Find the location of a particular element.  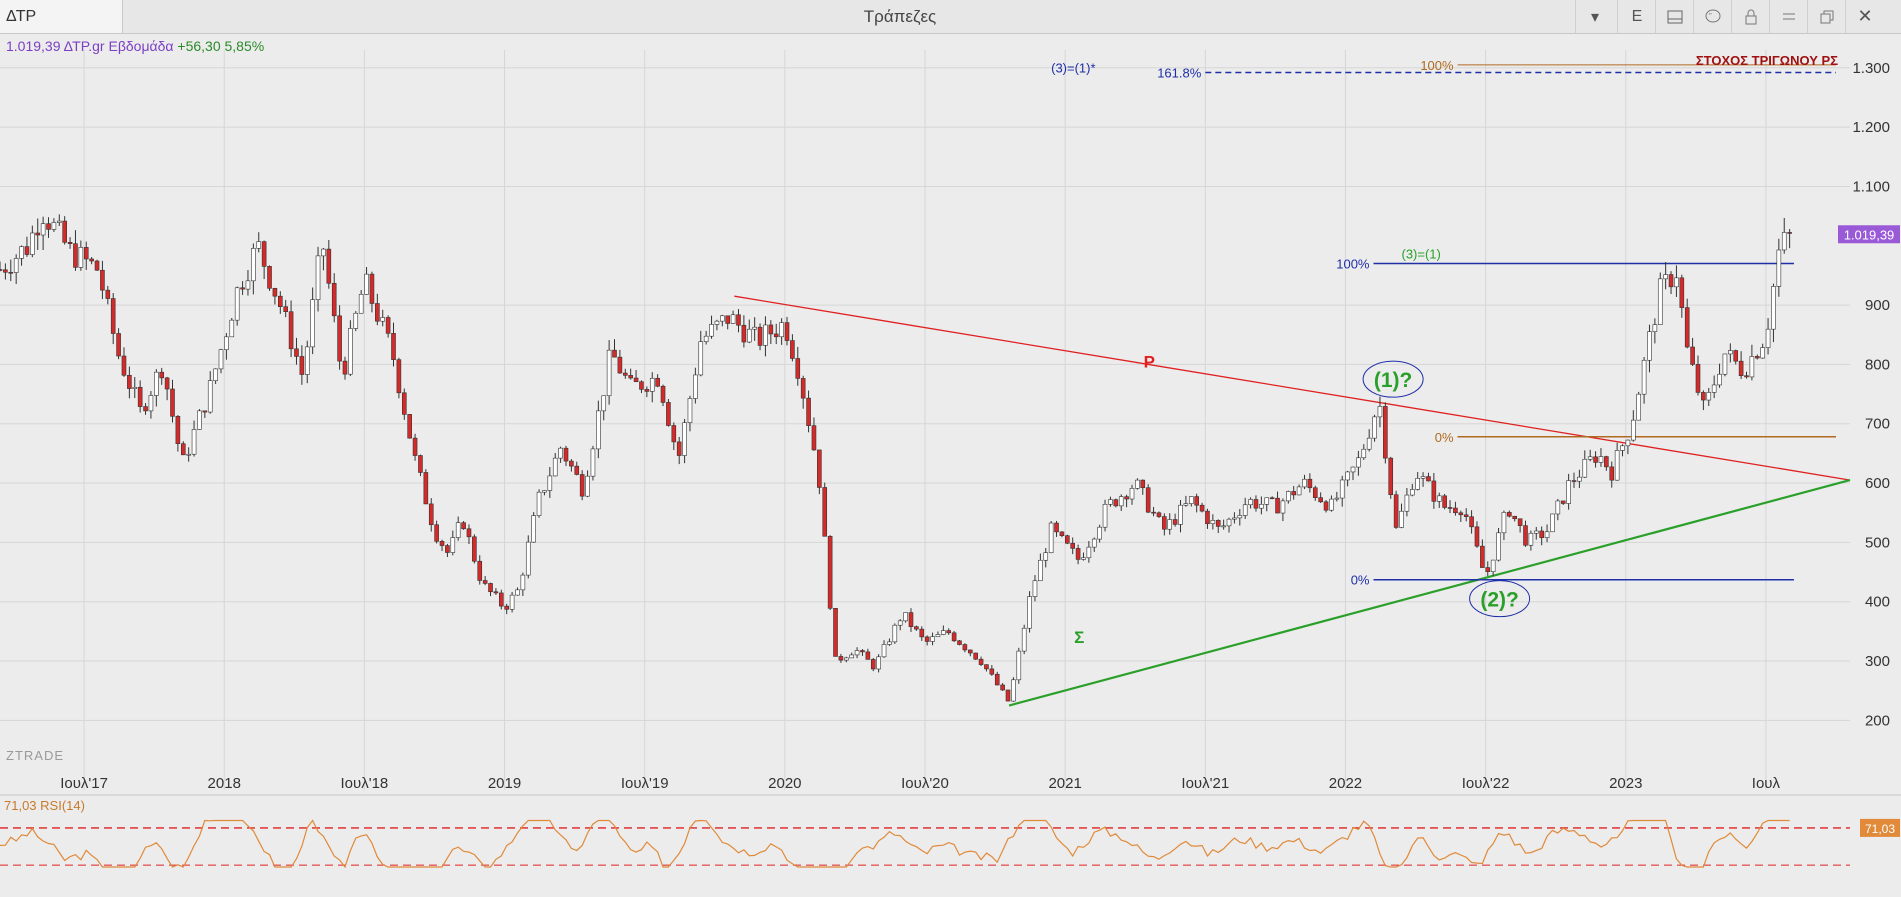

restore-icon is located at coordinates (1826, 16).